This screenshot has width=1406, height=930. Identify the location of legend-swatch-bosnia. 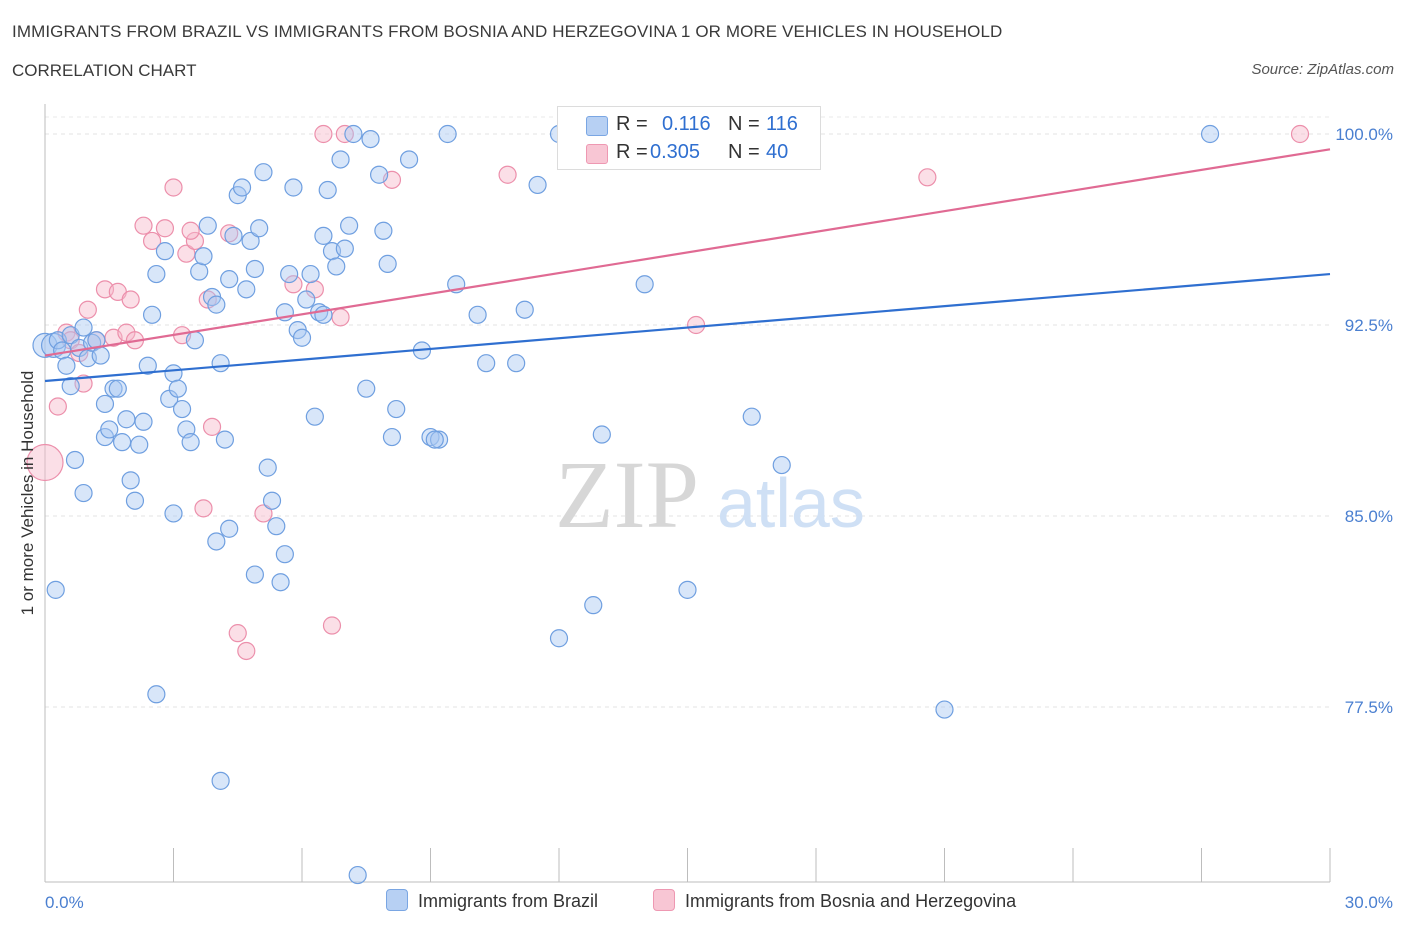
(597, 154).